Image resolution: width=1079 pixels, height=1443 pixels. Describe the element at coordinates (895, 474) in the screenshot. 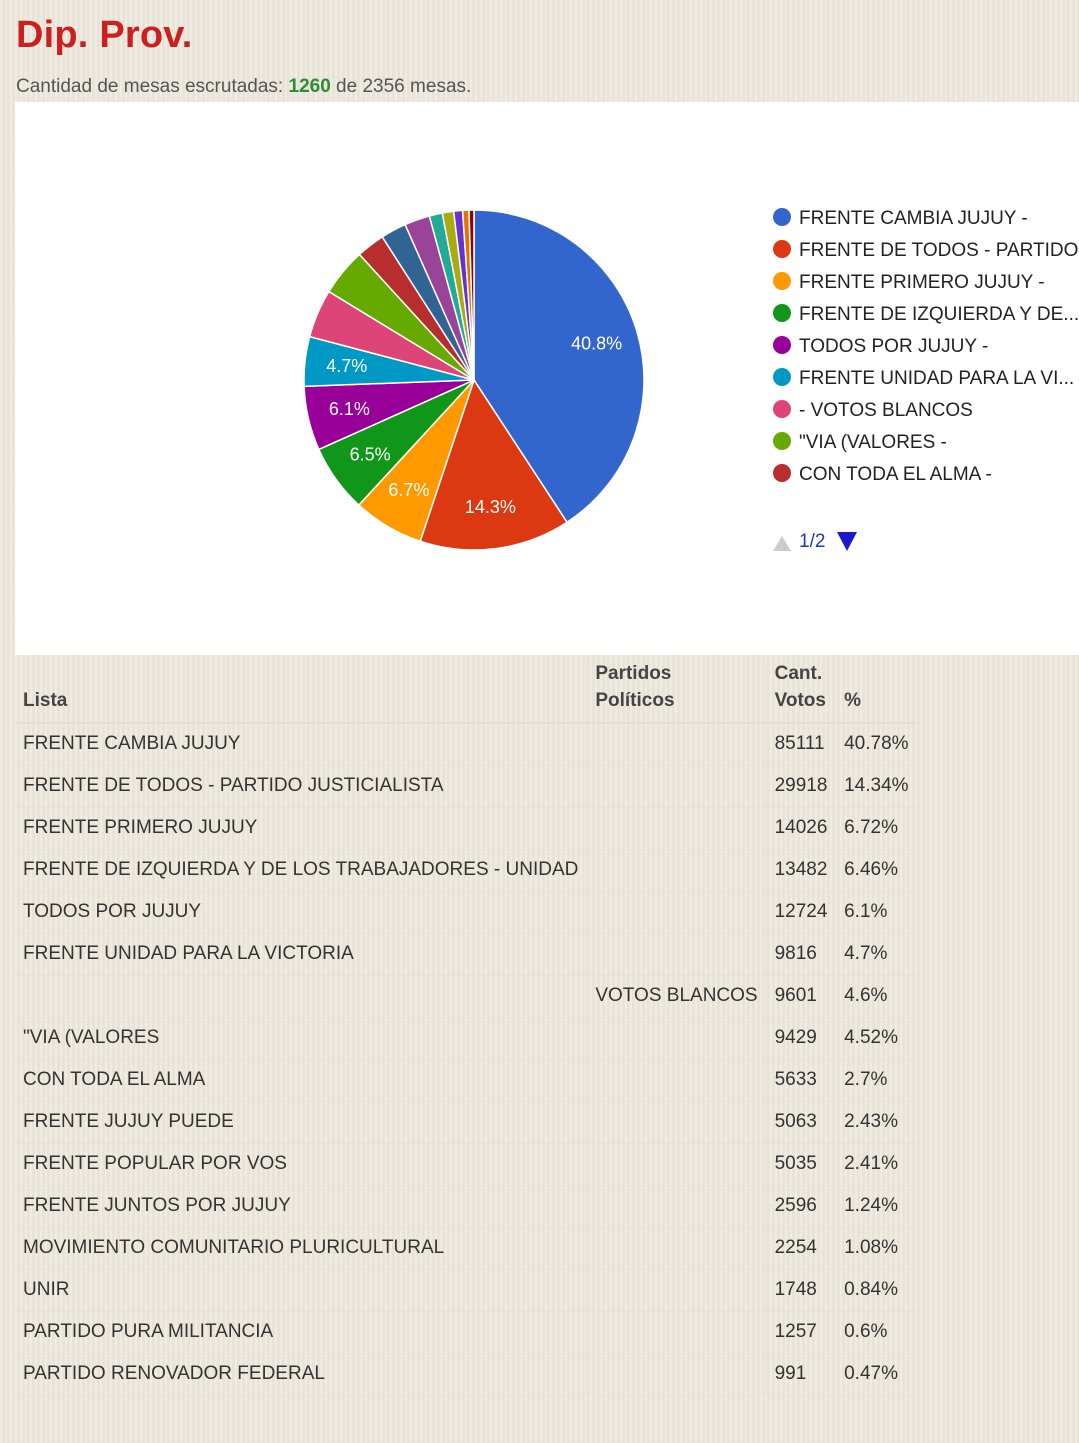

I see `legend-entry: CON TODA EL ALMA -` at that location.